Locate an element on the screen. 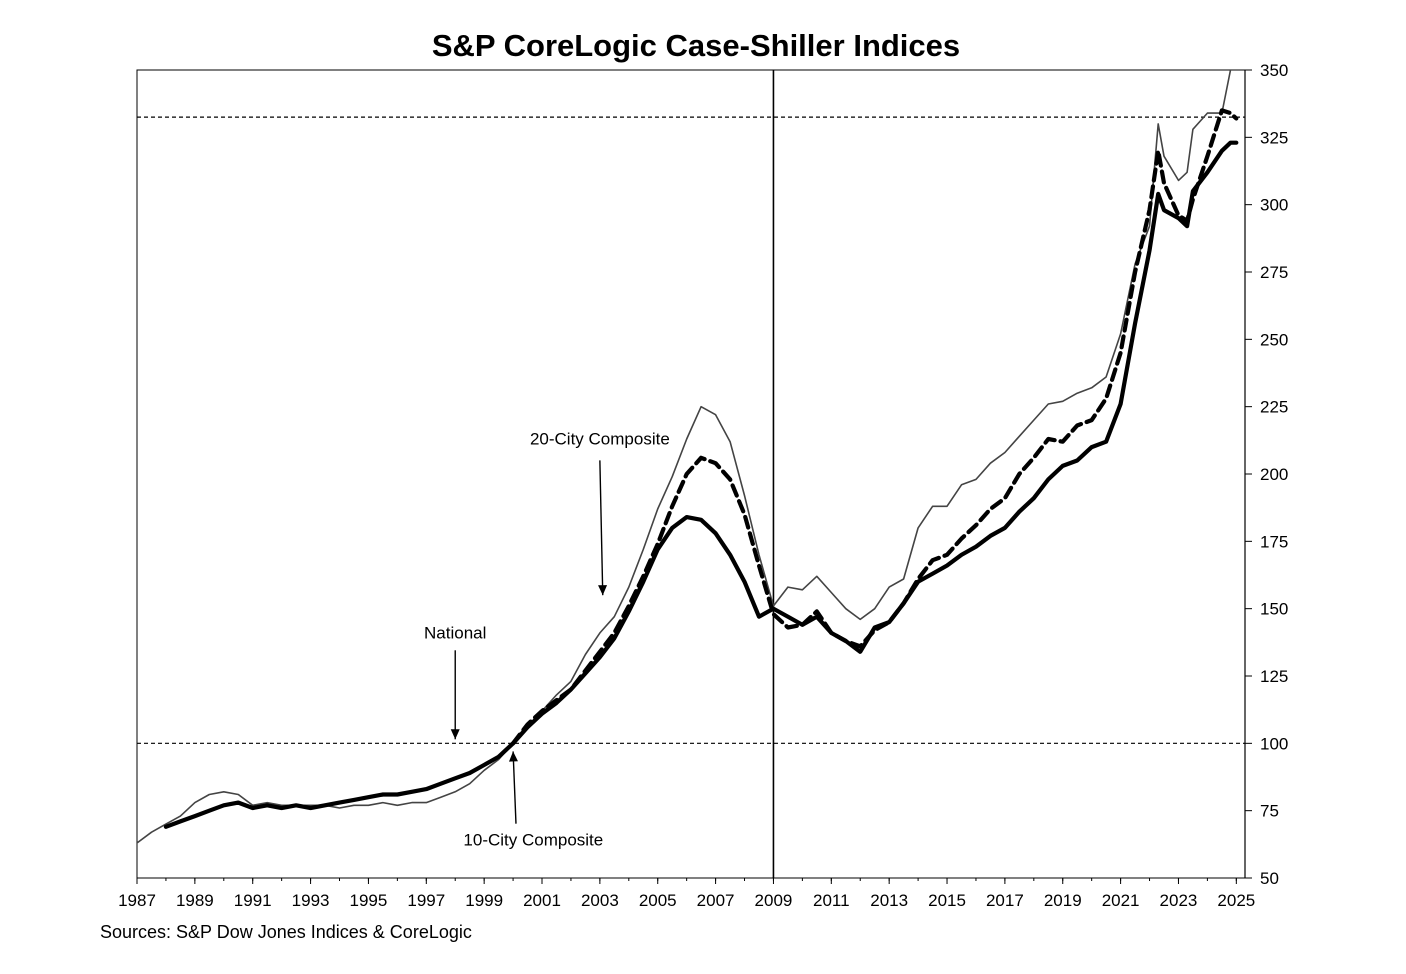  annotation-national: National is located at coordinates (455, 632).